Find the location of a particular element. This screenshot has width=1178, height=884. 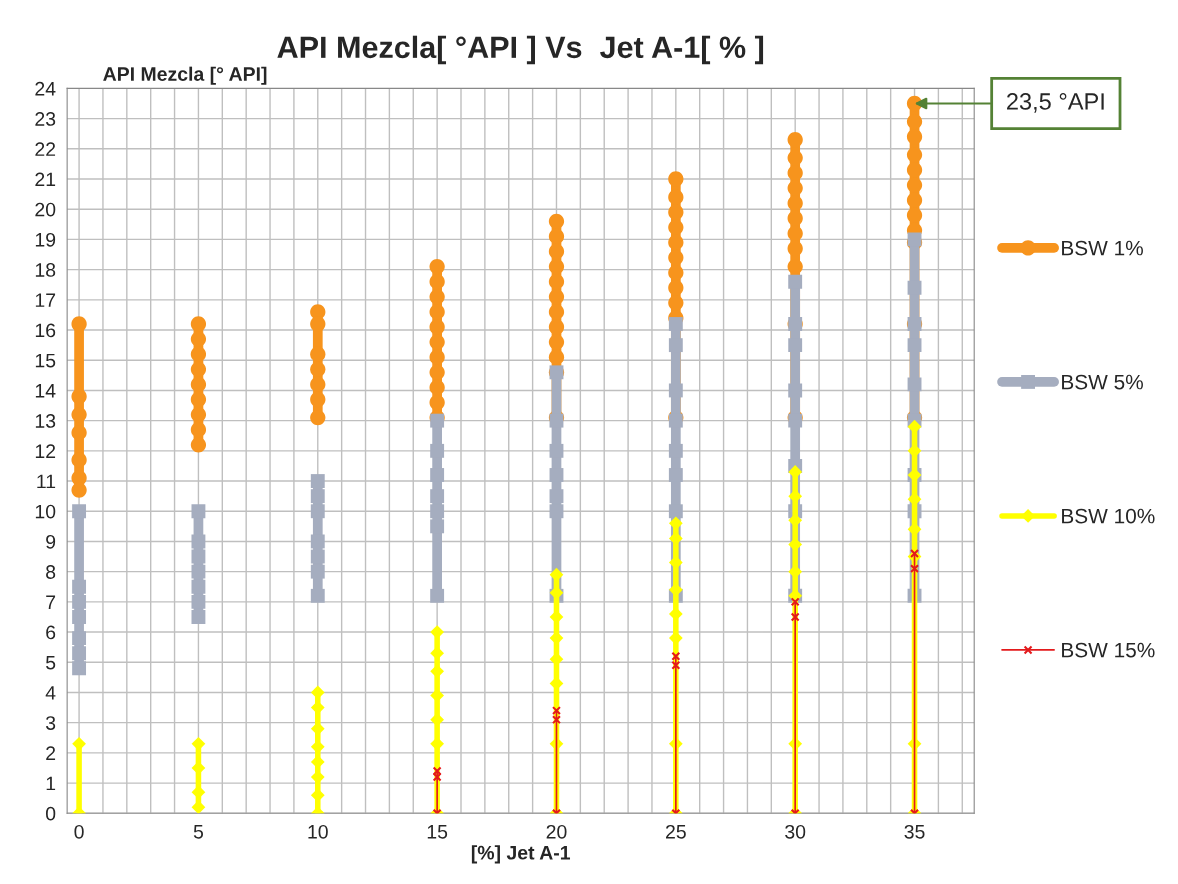

y-tick-label: 2 is located at coordinates (51, 753).